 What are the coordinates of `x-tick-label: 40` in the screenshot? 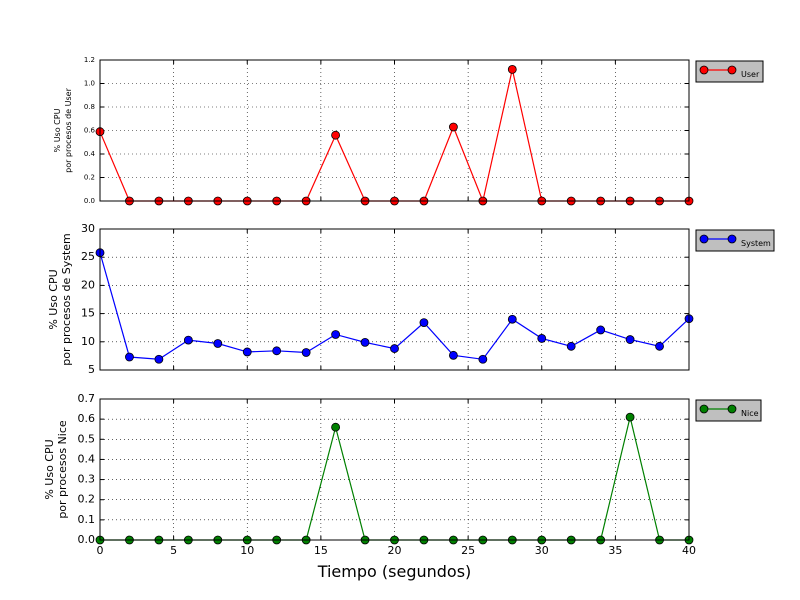 It's located at (689, 550).